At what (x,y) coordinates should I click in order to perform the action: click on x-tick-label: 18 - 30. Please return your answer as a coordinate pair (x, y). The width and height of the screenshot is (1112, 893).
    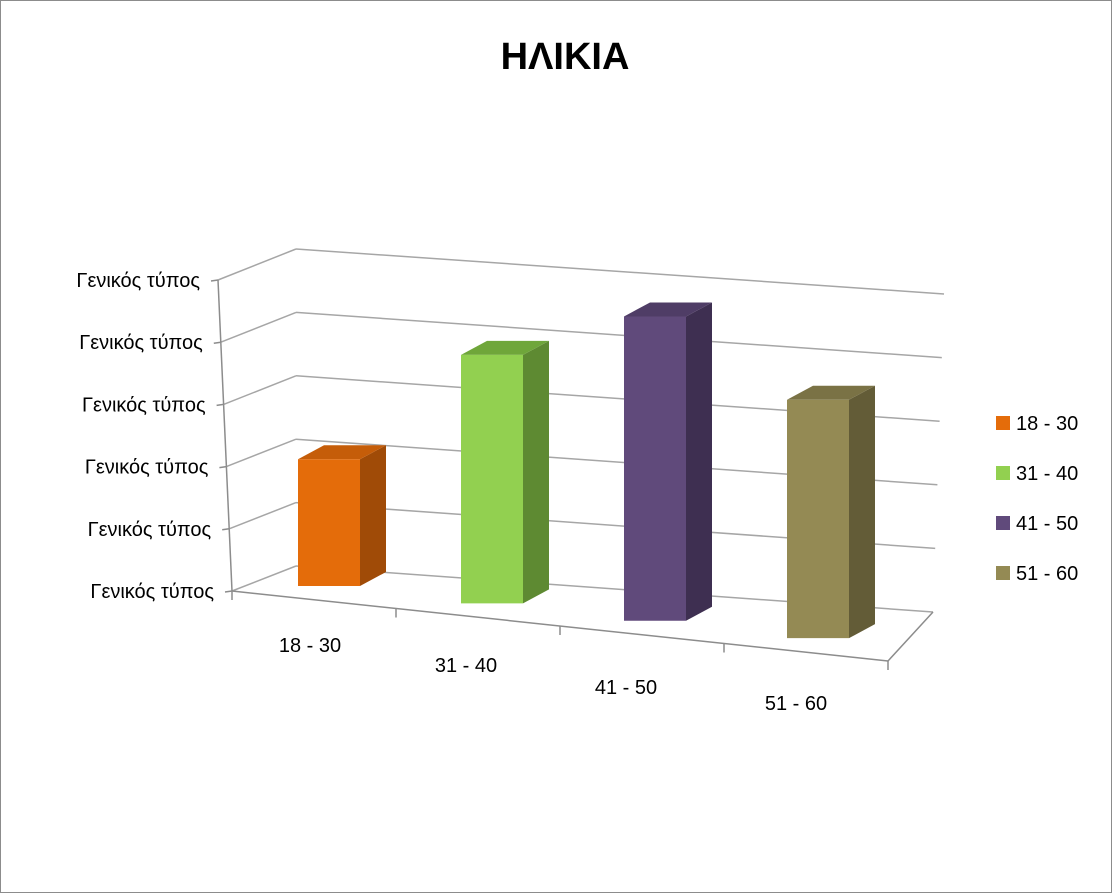
    Looking at the image, I should click on (310, 646).